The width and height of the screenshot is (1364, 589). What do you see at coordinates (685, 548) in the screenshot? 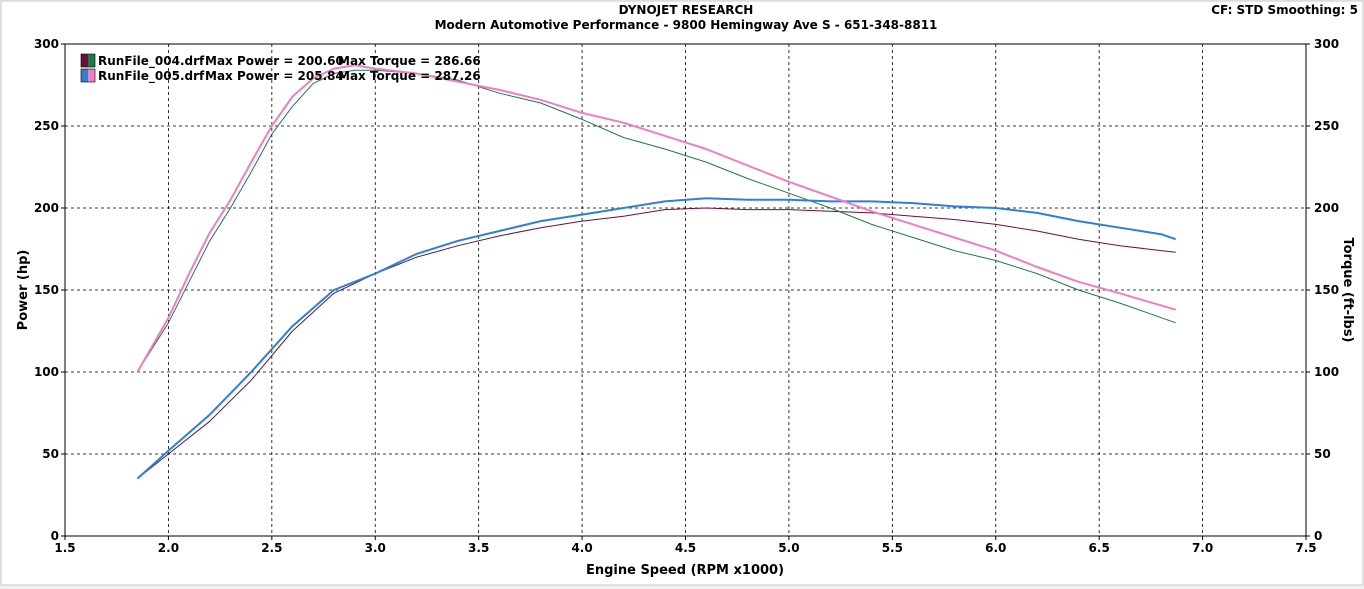
I see `x-tick-label: 4.5` at bounding box center [685, 548].